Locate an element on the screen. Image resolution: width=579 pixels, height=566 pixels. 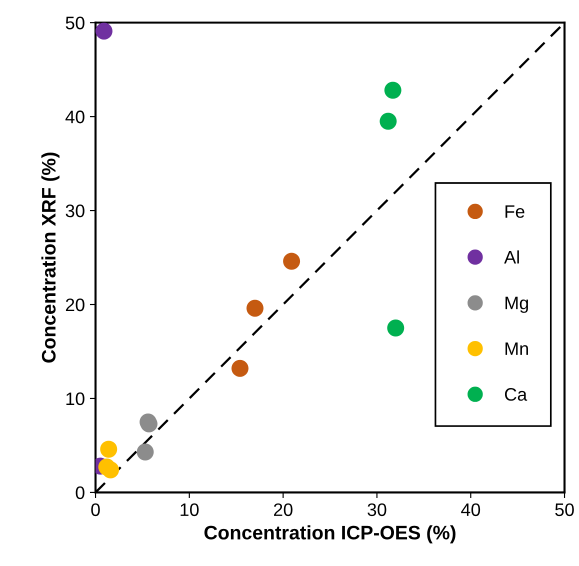
x-axis-title: Concentration ICP-OES (%) is located at coordinates (330, 534).